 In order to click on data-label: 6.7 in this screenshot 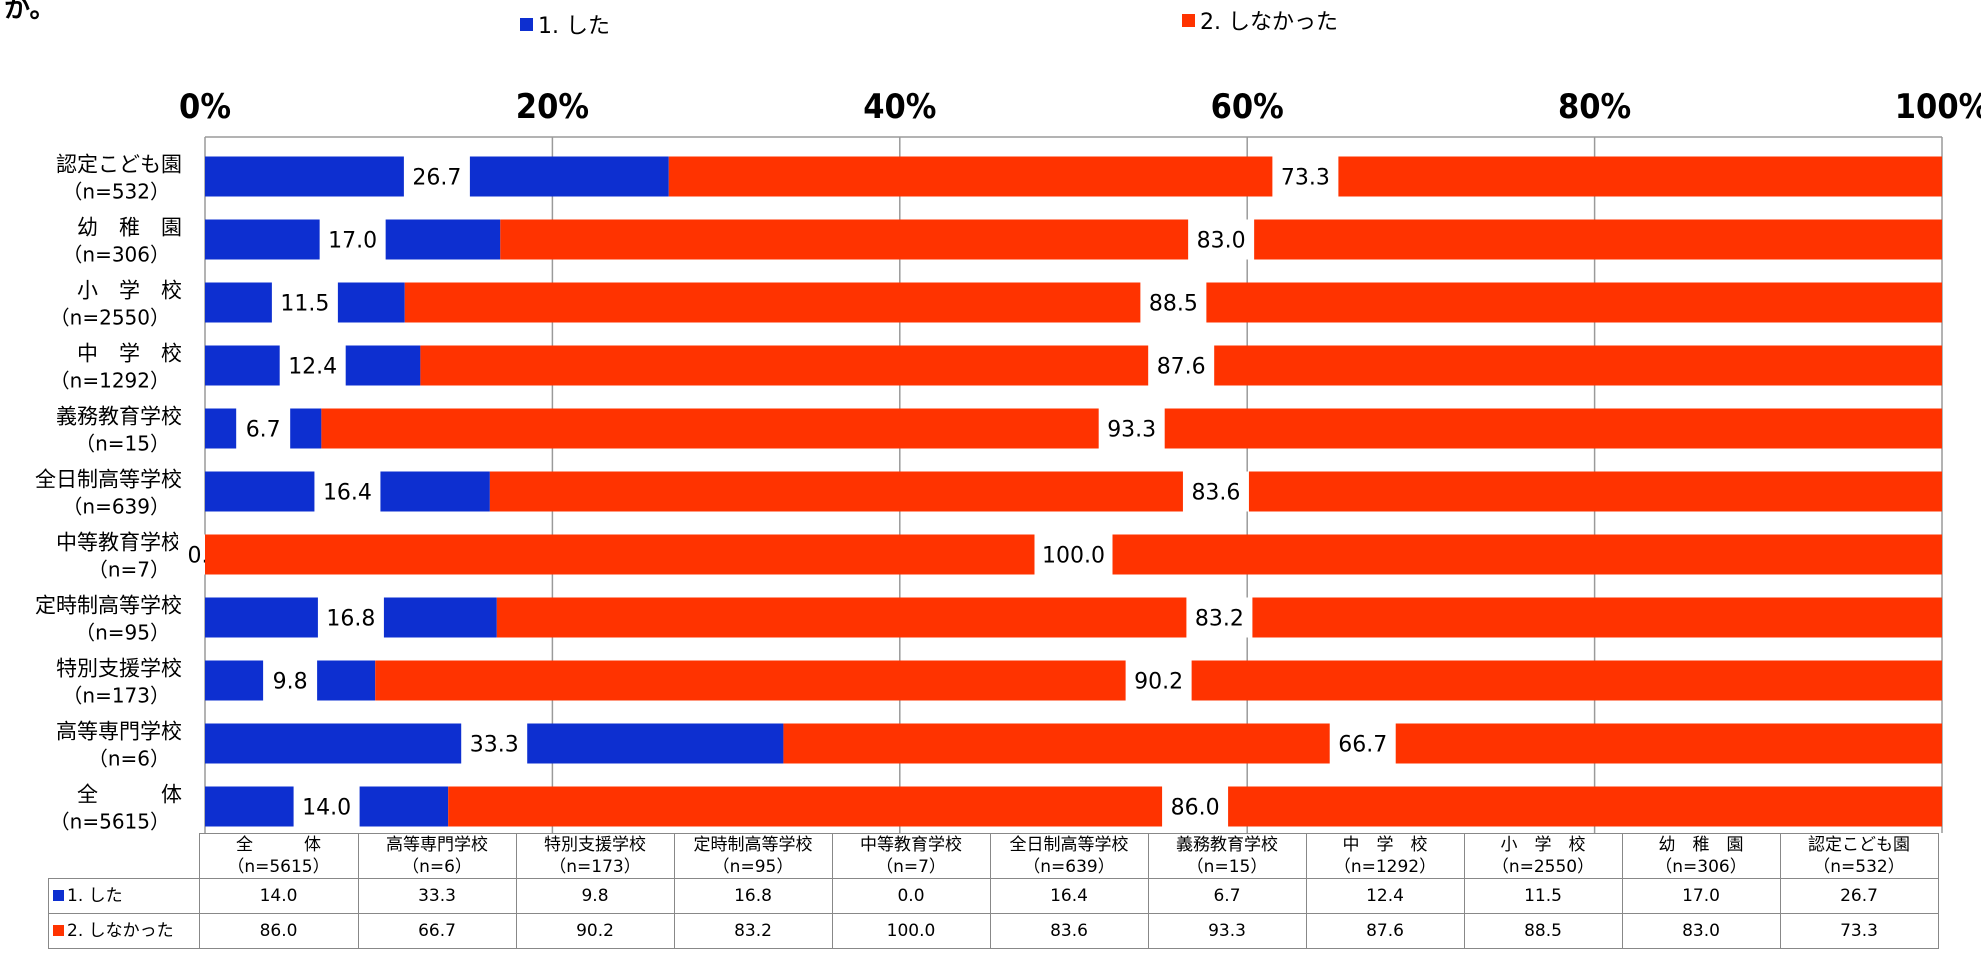, I will do `click(263, 430)`.